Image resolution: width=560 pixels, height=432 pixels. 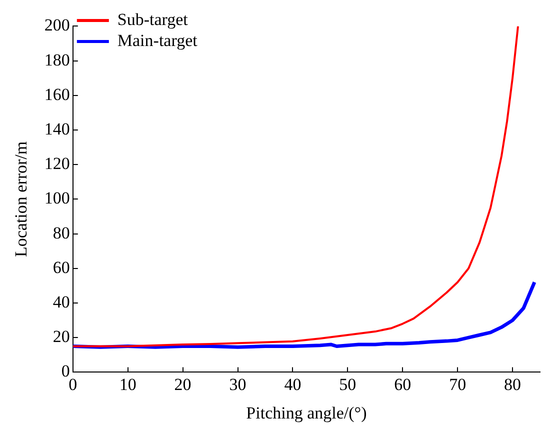 I want to click on legend-label: Main-target, so click(x=157, y=40).